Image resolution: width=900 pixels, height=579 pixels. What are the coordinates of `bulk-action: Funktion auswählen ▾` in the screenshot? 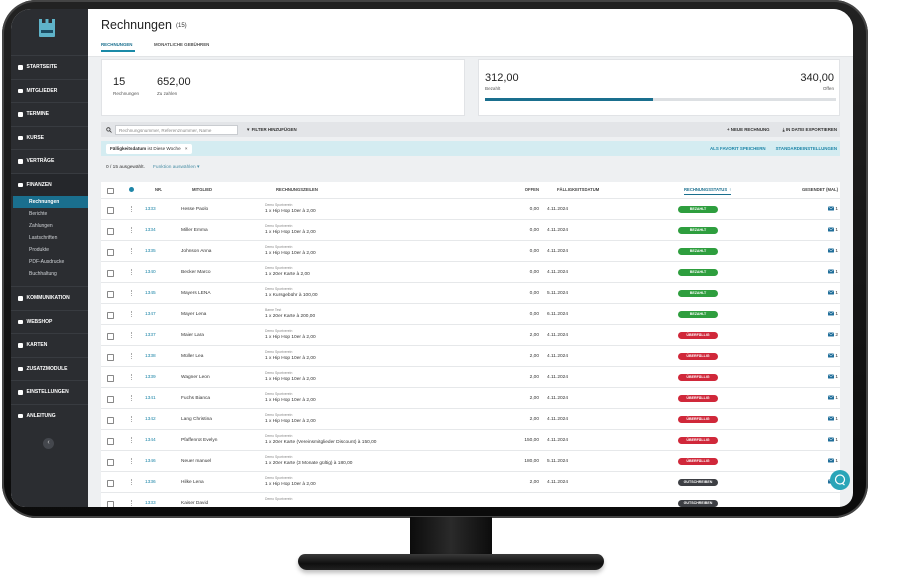 It's located at (176, 167).